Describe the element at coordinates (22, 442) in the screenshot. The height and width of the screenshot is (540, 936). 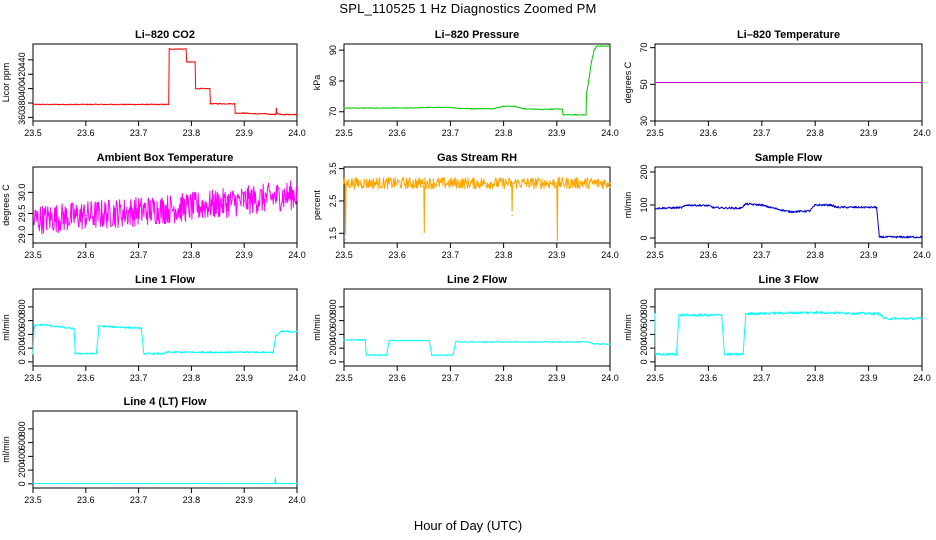
I see `y-tick-label: 600` at that location.